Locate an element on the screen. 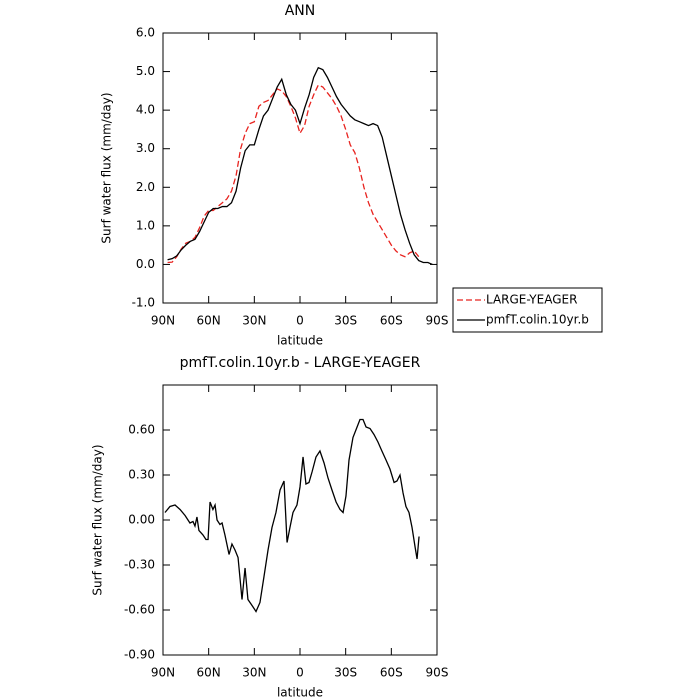 The height and width of the screenshot is (700, 700). y-tick-label: 0.00 is located at coordinates (141, 520).